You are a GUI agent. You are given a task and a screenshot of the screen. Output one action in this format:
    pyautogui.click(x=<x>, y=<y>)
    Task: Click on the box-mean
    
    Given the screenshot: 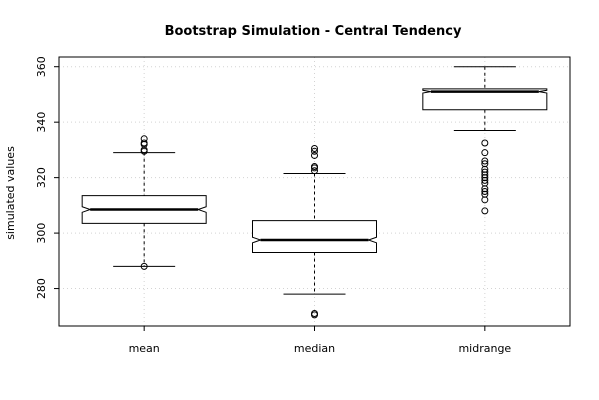 What is the action you would take?
    pyautogui.click(x=144, y=202)
    